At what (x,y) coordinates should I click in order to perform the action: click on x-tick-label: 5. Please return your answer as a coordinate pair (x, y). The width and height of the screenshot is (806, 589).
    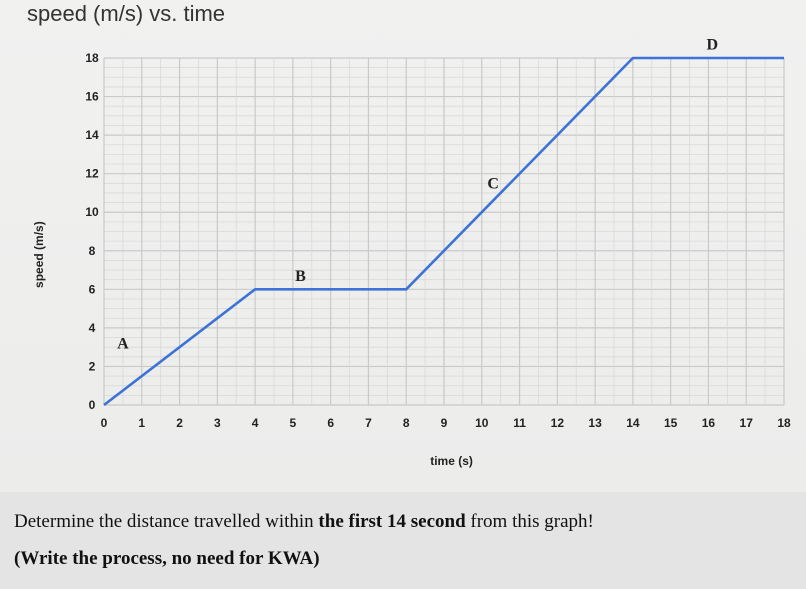
    Looking at the image, I should click on (293, 423).